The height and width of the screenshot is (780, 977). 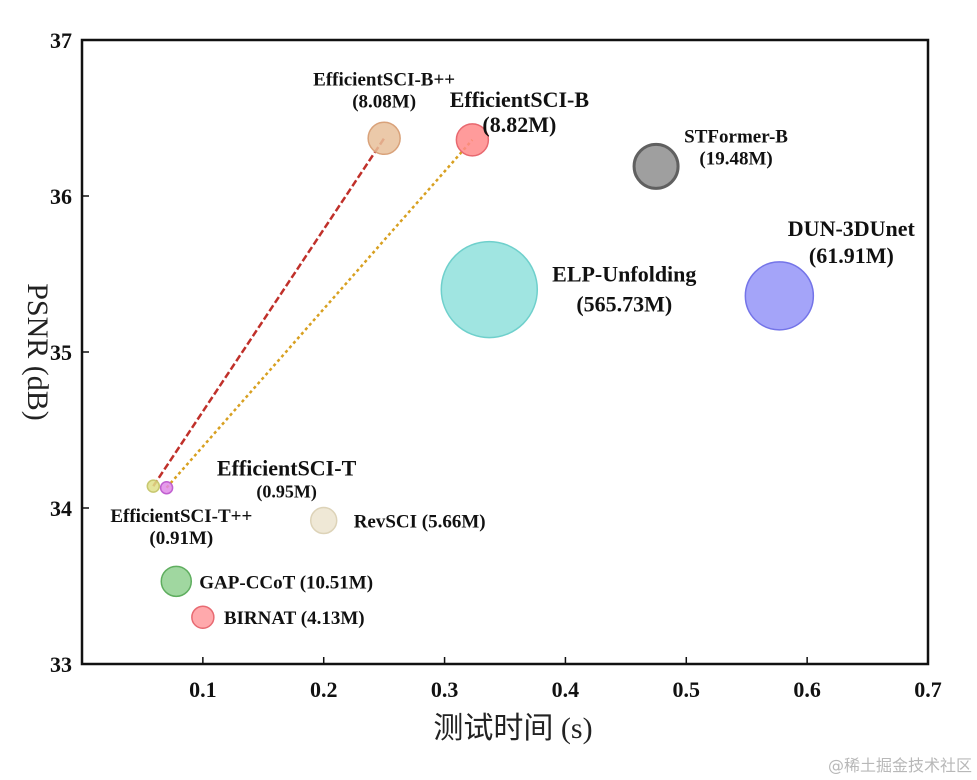 What do you see at coordinates (203, 617) in the screenshot?
I see `bubble-birnat` at bounding box center [203, 617].